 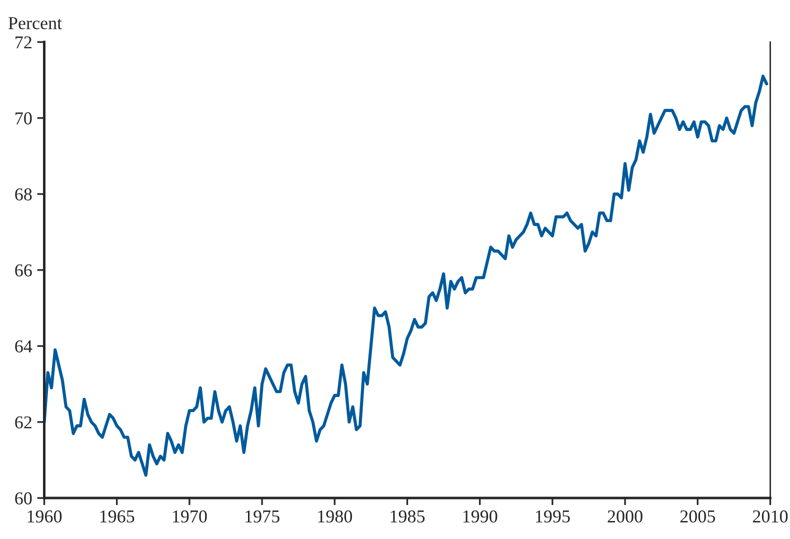 I want to click on y-axis-title: Percent, so click(x=35, y=23).